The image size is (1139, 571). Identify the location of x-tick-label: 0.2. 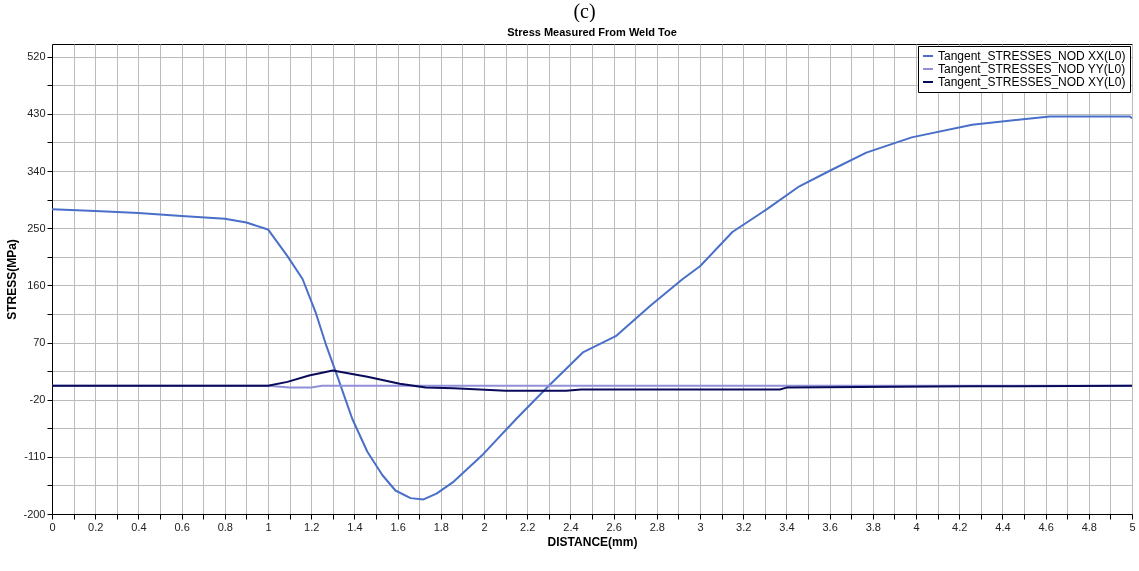
(96, 526).